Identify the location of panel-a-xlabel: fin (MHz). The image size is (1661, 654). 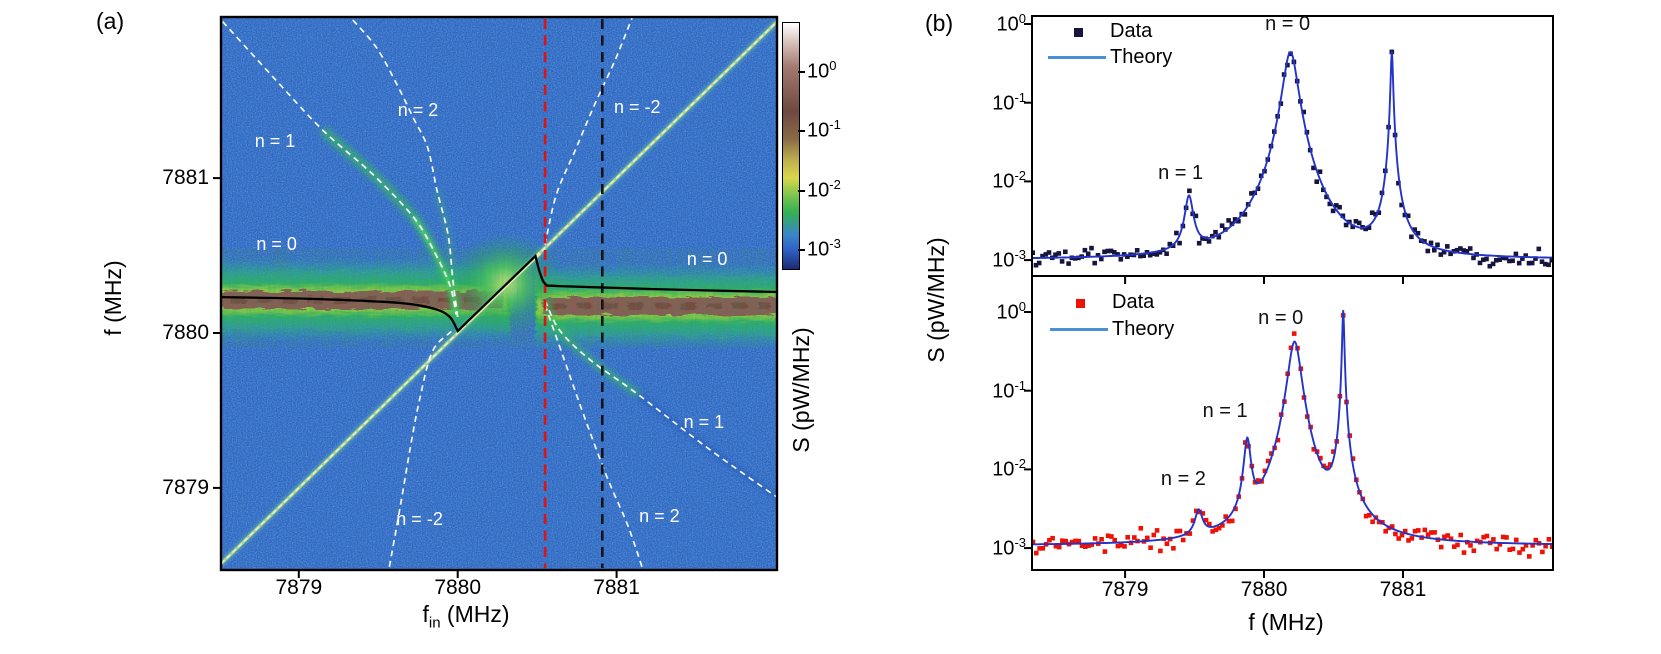
(466, 616).